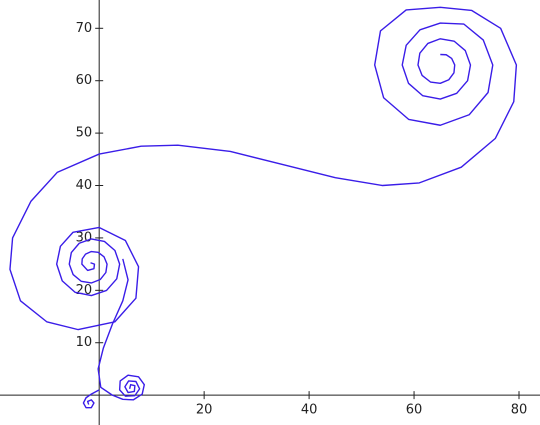 This screenshot has height=425, width=540. Describe the element at coordinates (84, 290) in the screenshot. I see `y-tick-label: 20` at that location.